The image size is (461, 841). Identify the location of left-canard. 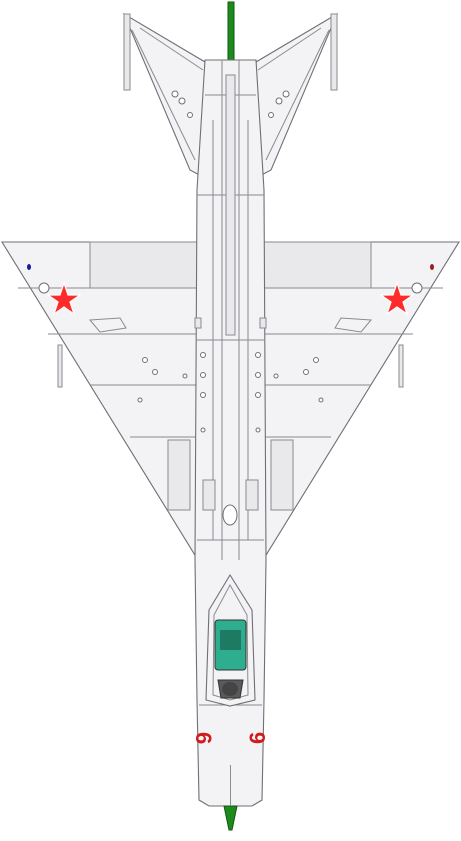
(164, 95).